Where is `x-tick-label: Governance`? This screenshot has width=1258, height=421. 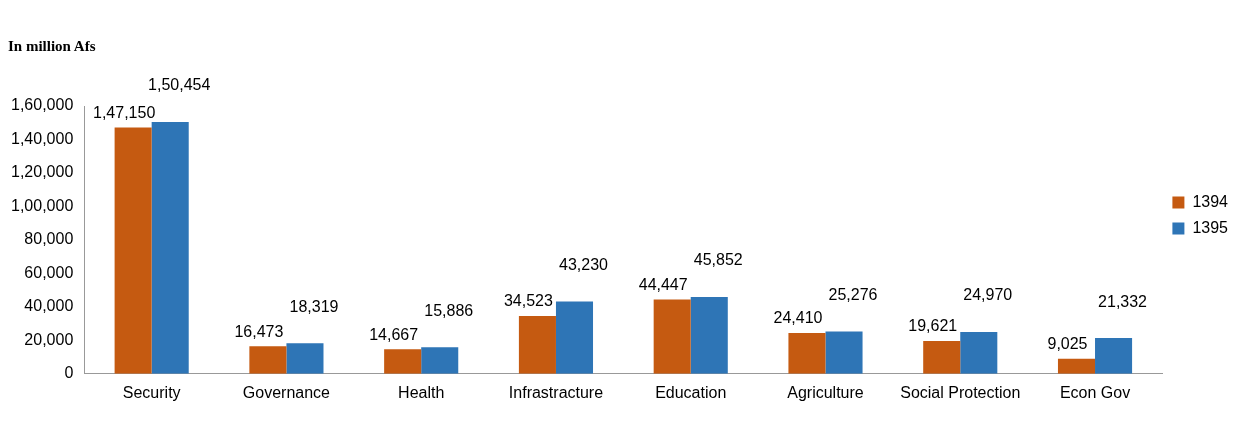
x-tick-label: Governance is located at coordinates (286, 392).